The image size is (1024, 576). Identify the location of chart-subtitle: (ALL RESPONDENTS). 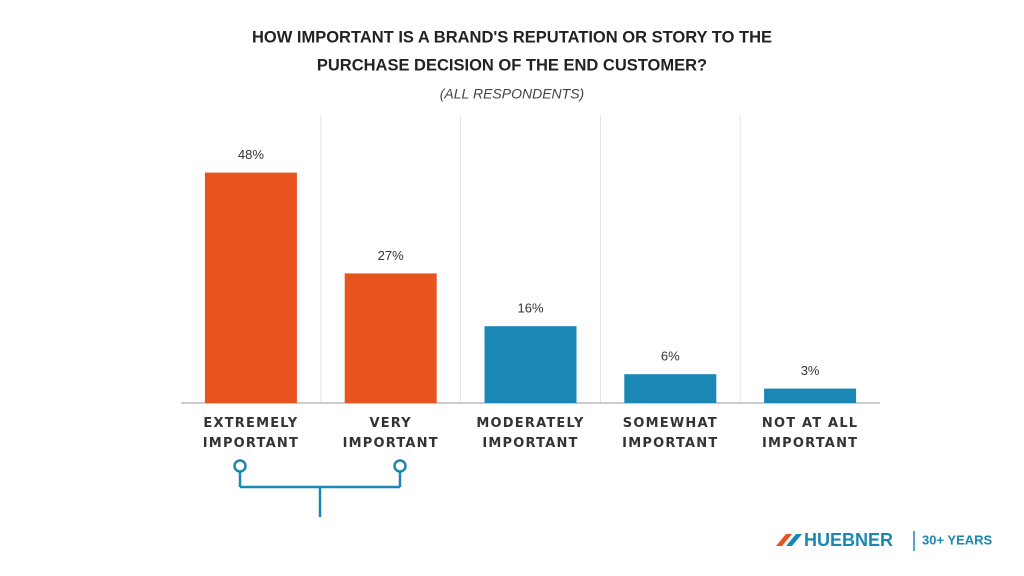
(512, 94).